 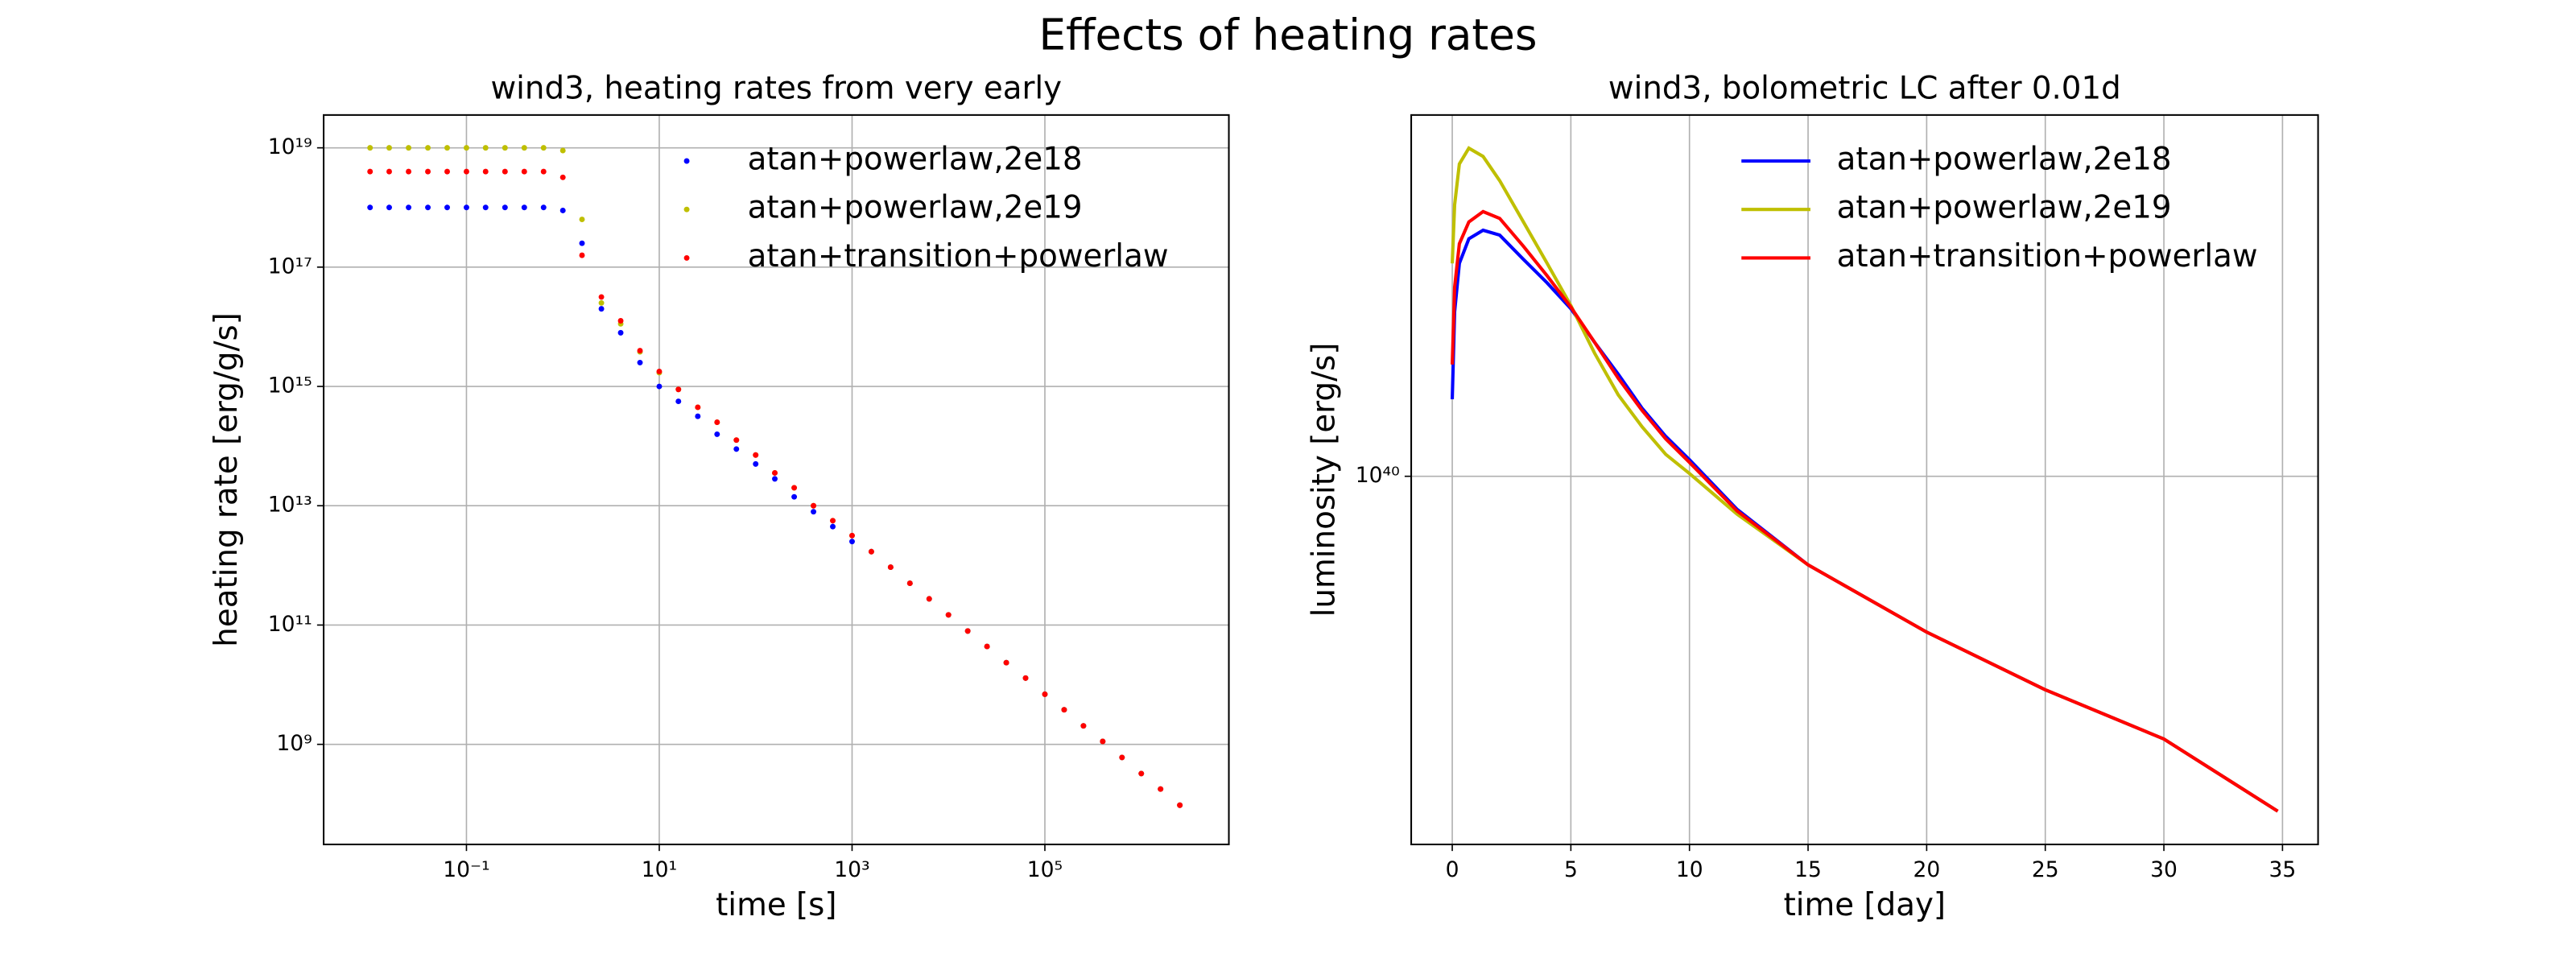 What do you see at coordinates (2283, 869) in the screenshot?
I see `x-tick-label: 35` at bounding box center [2283, 869].